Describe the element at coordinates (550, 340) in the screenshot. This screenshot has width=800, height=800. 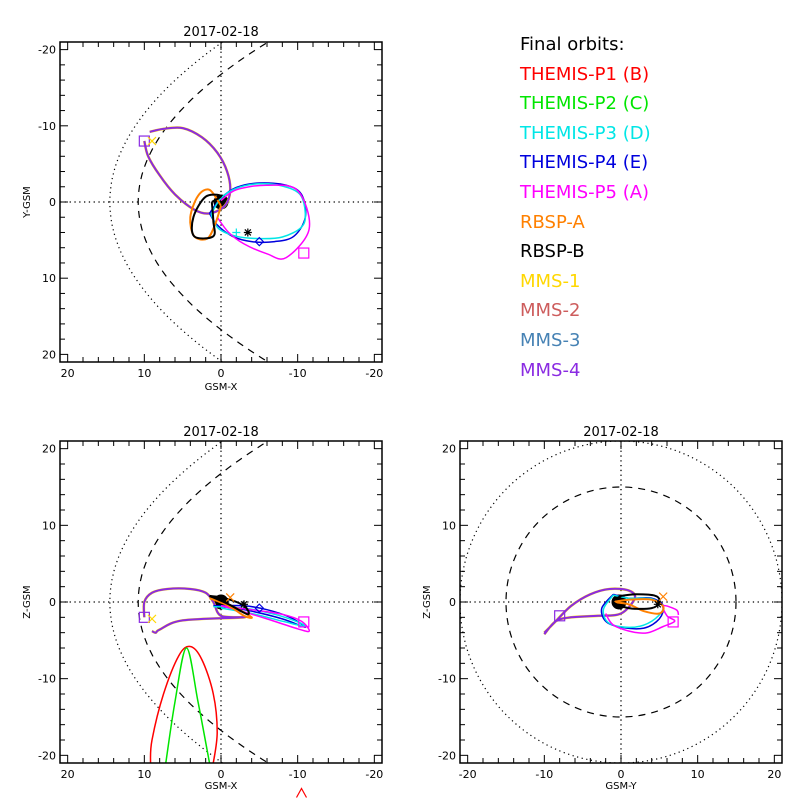
I see `legend-item: MMS-3` at that location.